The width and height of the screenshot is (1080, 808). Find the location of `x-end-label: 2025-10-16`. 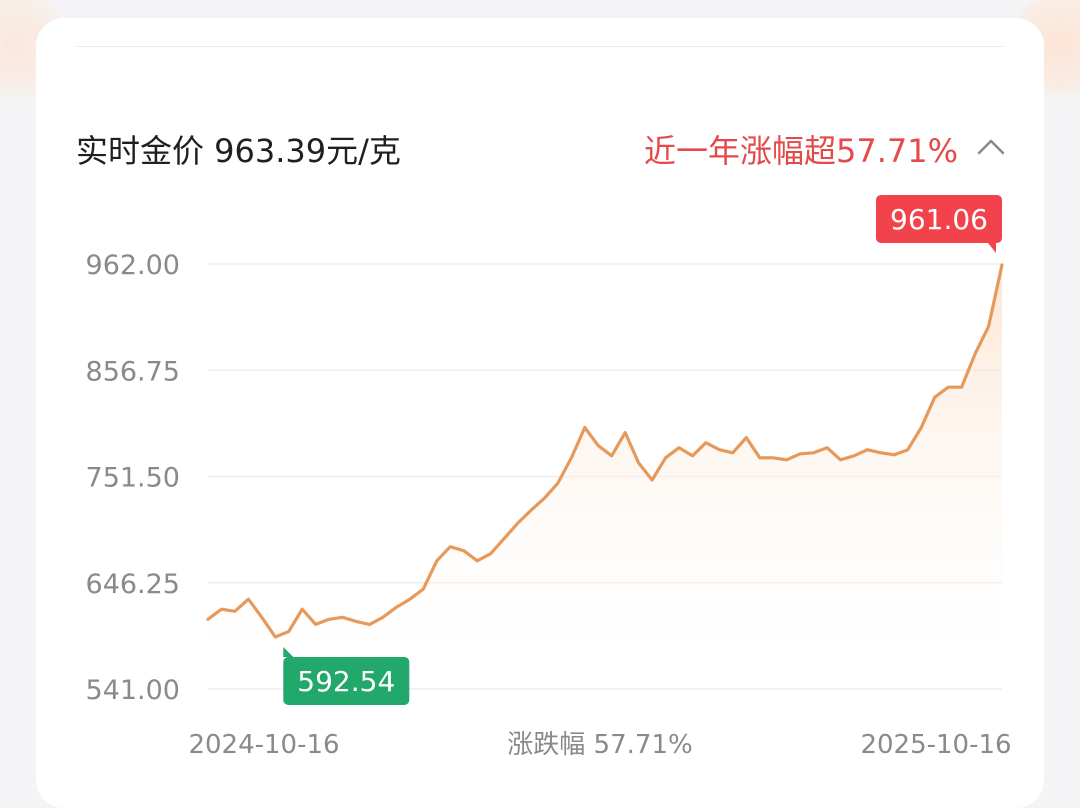

x-end-label: 2025-10-16 is located at coordinates (935, 745).